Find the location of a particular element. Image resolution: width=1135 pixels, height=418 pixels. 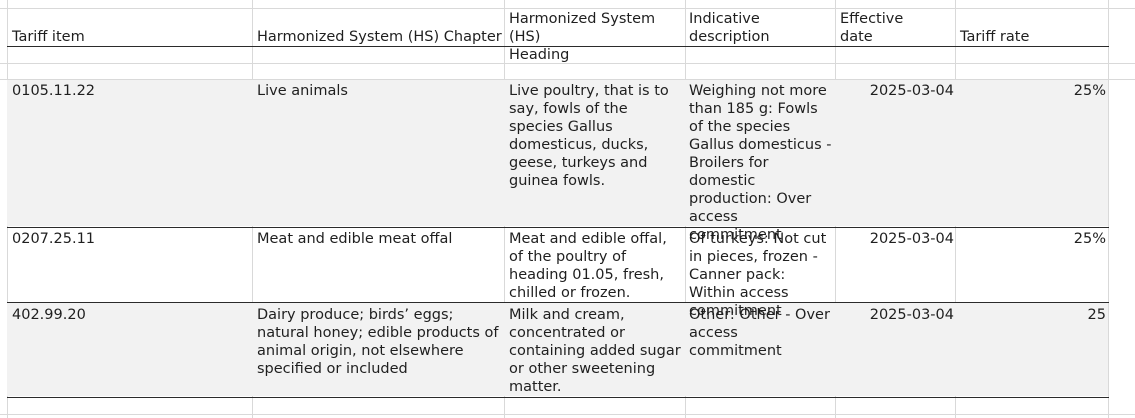

header-hs-heading: Harmonized System (HS) Heading is located at coordinates (597, 37).